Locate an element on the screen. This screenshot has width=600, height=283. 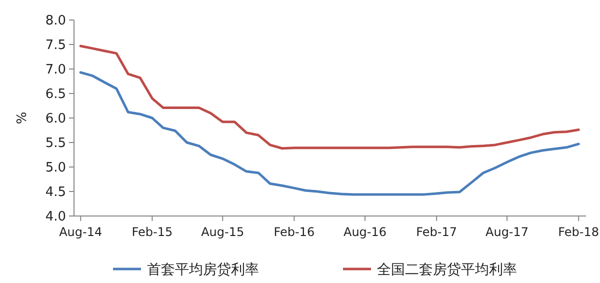
x-tick-label: Feb-18 is located at coordinates (579, 232).